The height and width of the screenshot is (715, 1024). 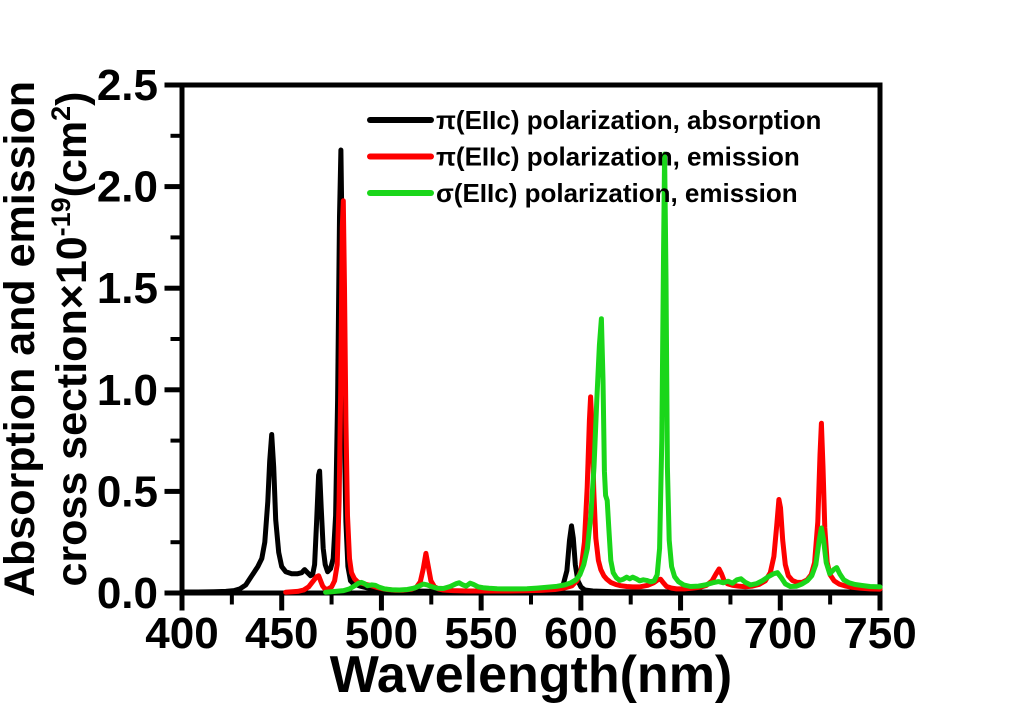 I want to click on x-axis-tick-label: 600, so click(x=580, y=633).